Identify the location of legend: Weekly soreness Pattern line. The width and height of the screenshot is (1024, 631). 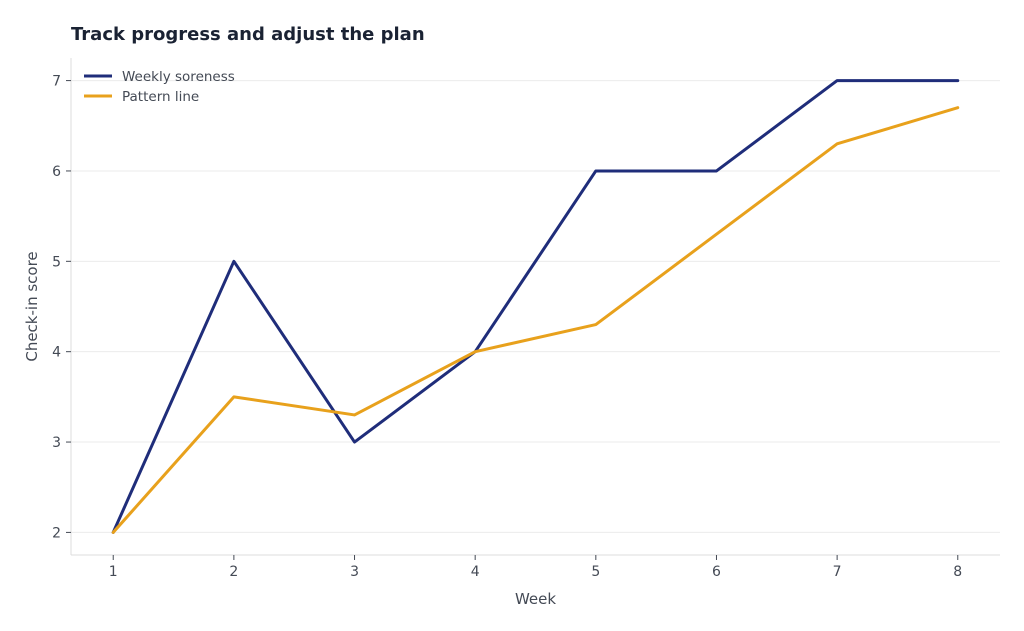
(159, 87).